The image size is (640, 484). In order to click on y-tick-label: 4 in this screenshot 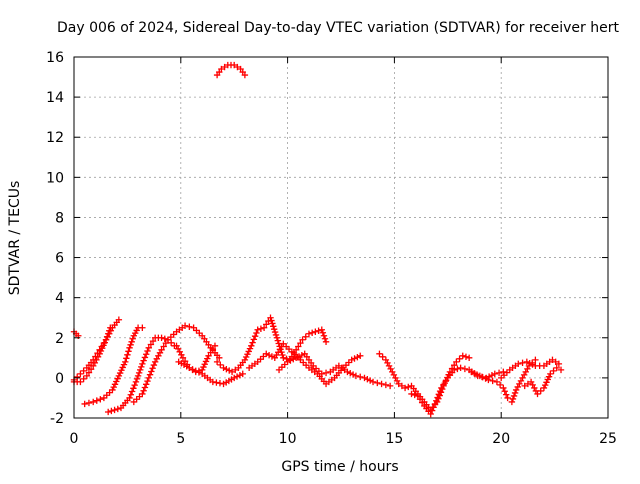, I will do `click(59, 299)`.